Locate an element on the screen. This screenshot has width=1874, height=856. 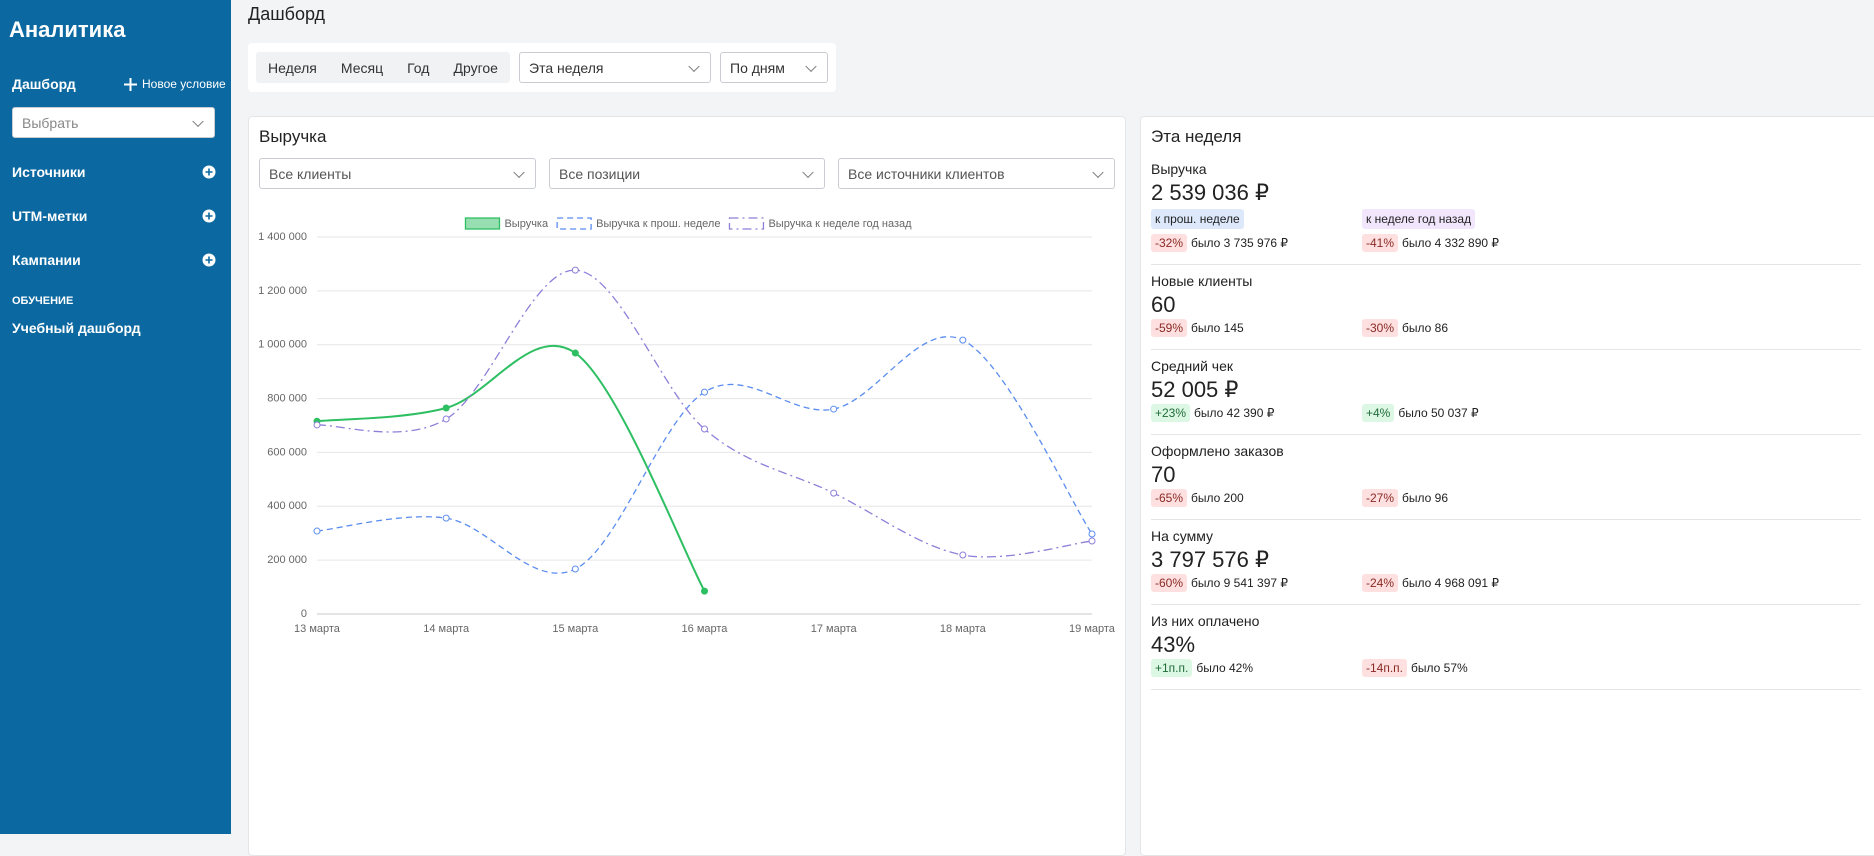
delta-badge: -30% is located at coordinates (1380, 328).